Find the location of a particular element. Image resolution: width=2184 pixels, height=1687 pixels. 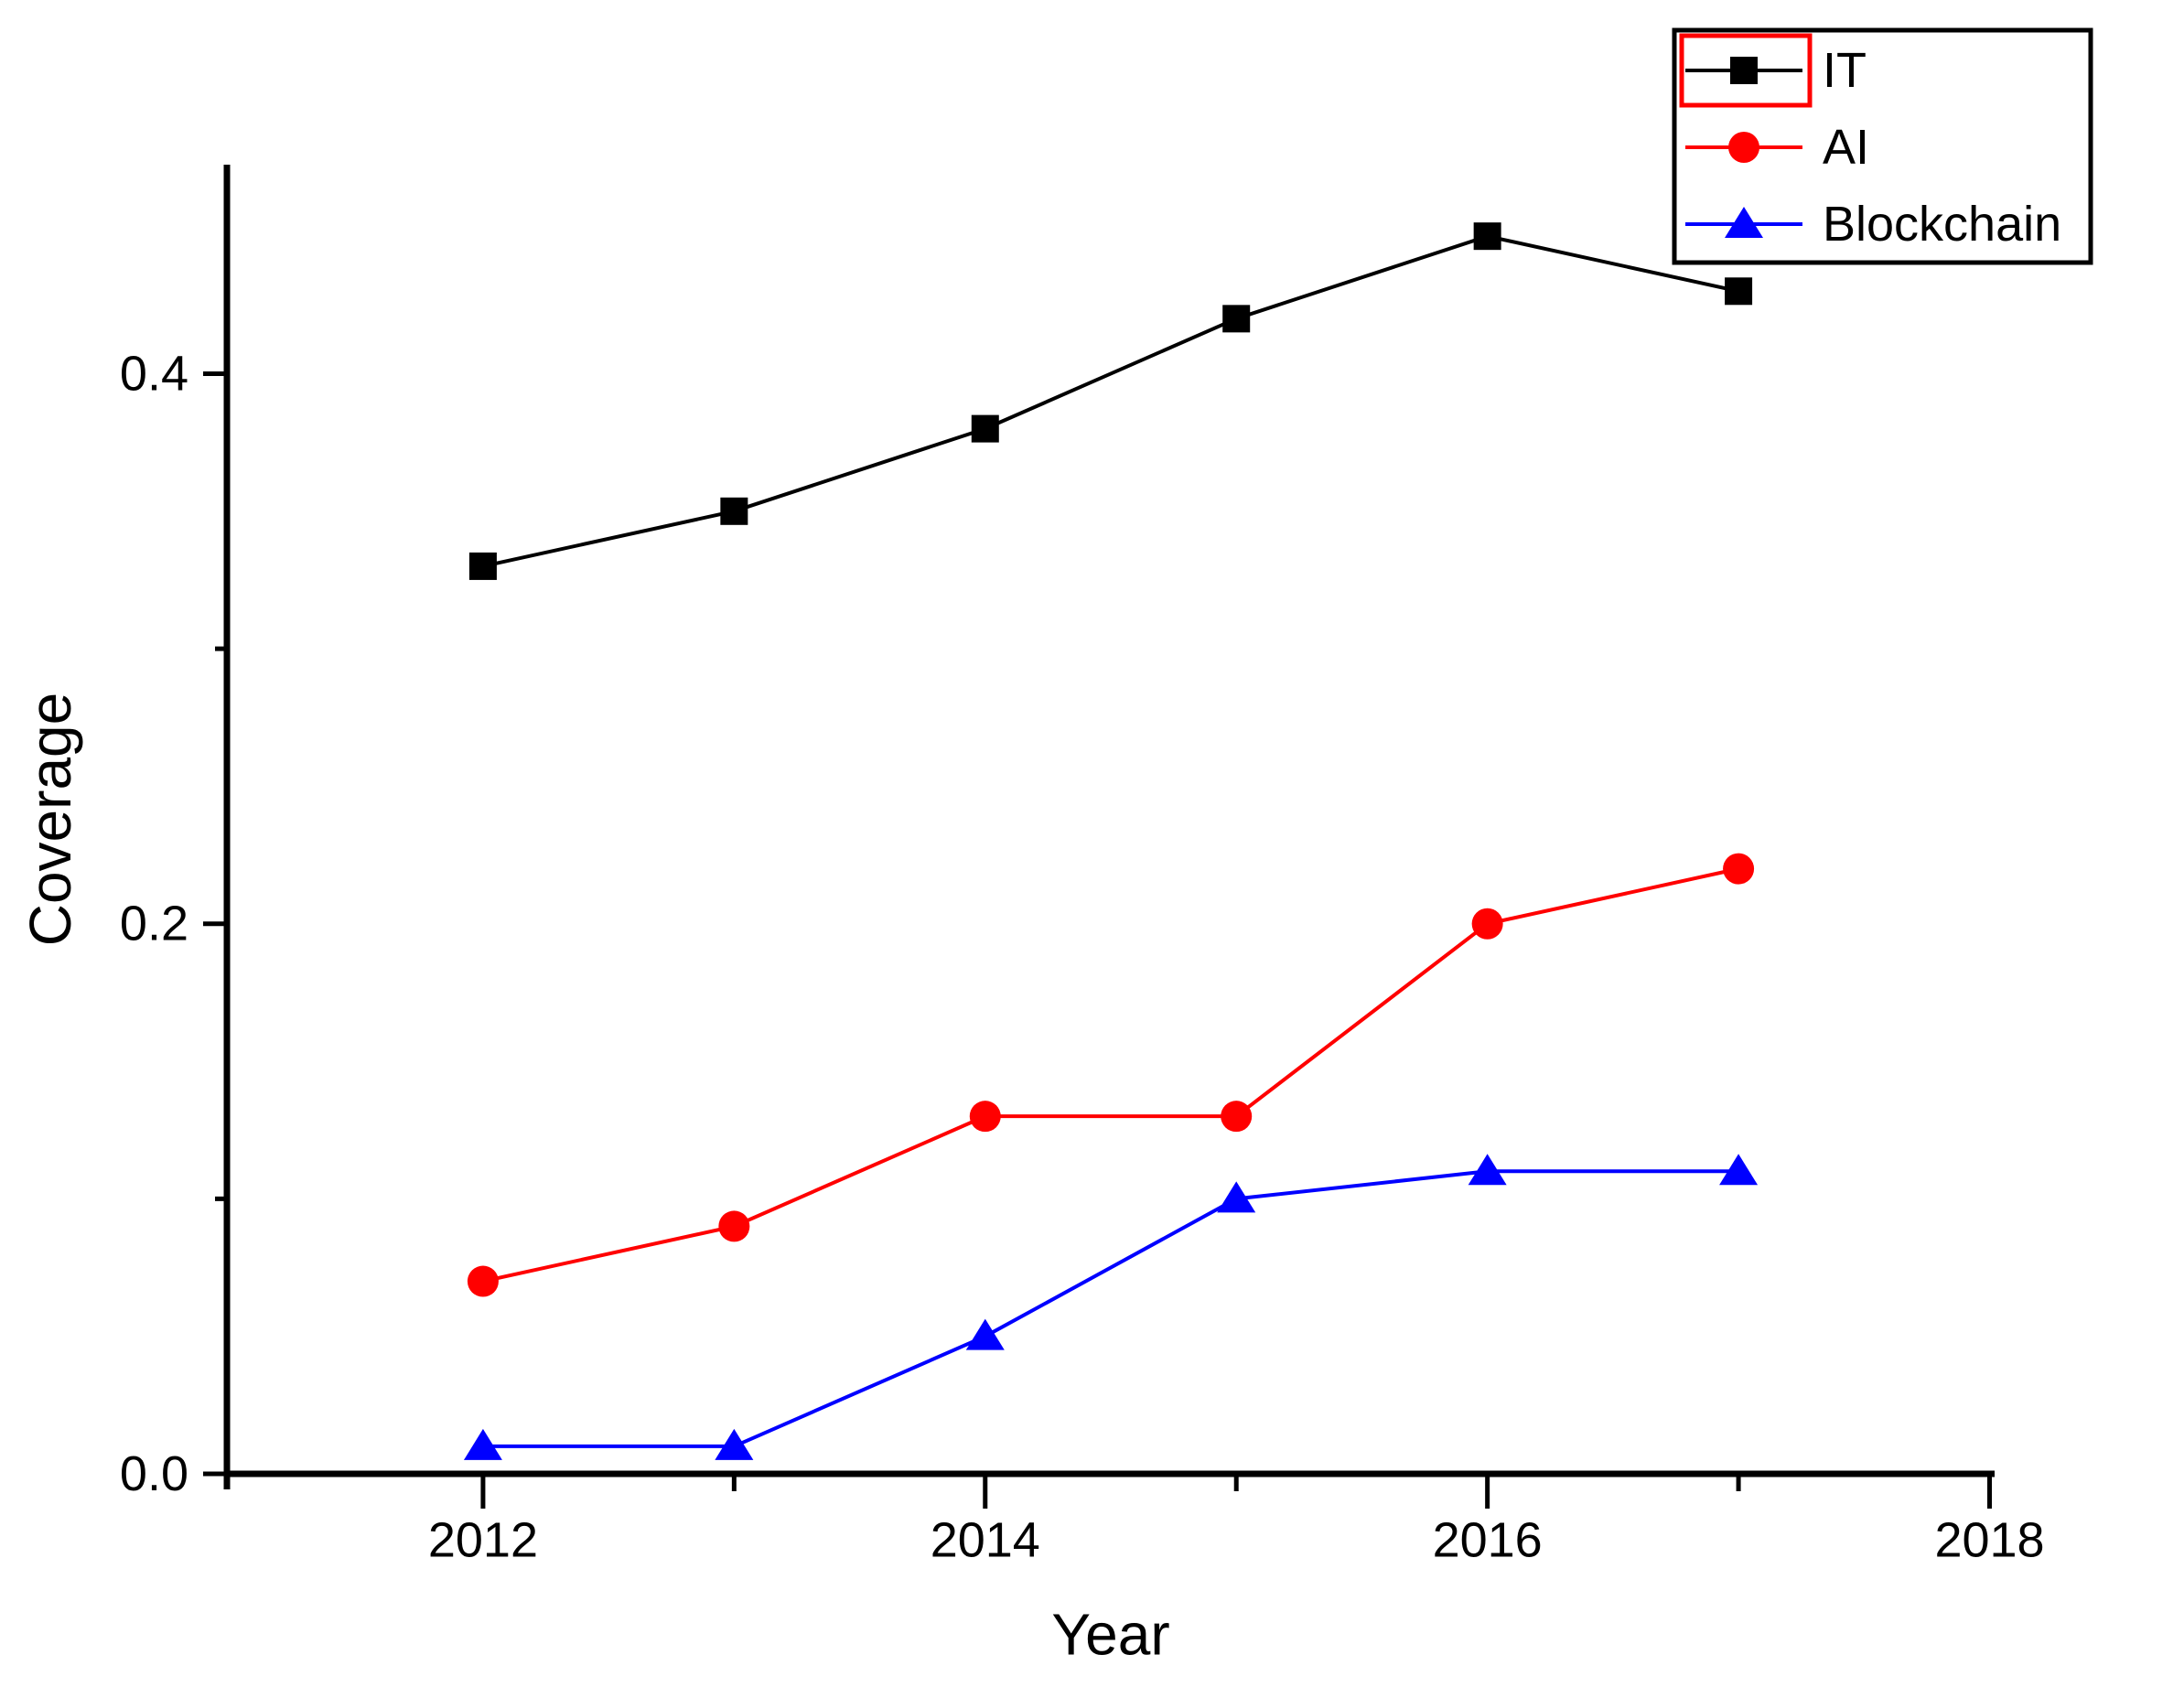

legend-marker-blockchain is located at coordinates (1744, 222).